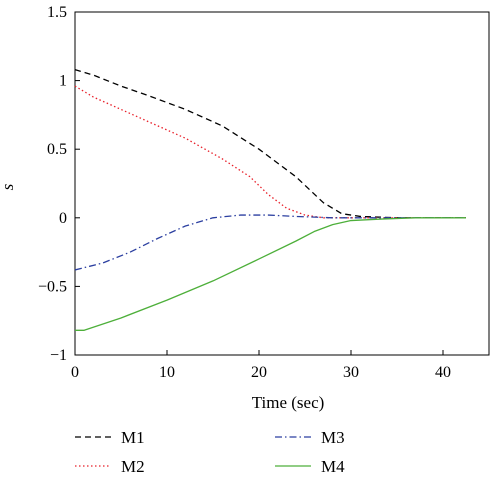  I want to click on x-tick-label: 10, so click(167, 372).